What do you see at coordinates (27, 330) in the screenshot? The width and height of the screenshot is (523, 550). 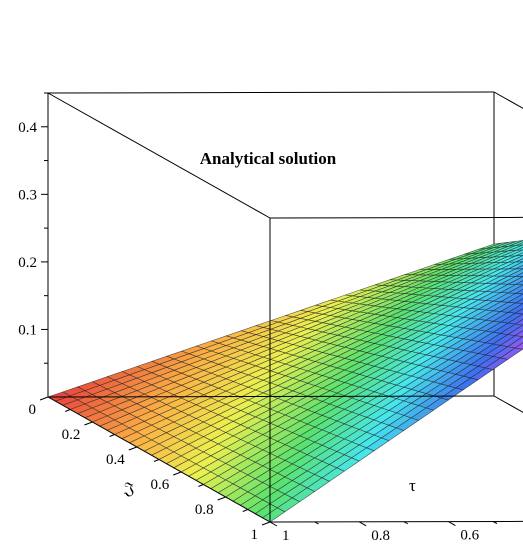 I see `z-tick-label: 0.1` at bounding box center [27, 330].